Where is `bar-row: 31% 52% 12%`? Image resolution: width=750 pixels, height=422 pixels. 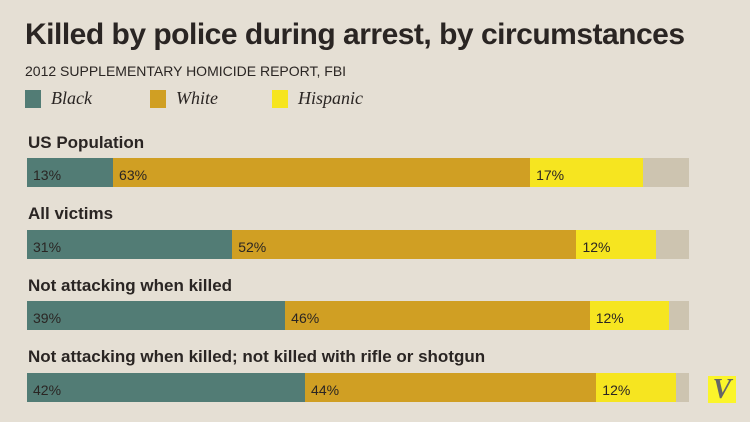 bar-row: 31% 52% 12% is located at coordinates (358, 244).